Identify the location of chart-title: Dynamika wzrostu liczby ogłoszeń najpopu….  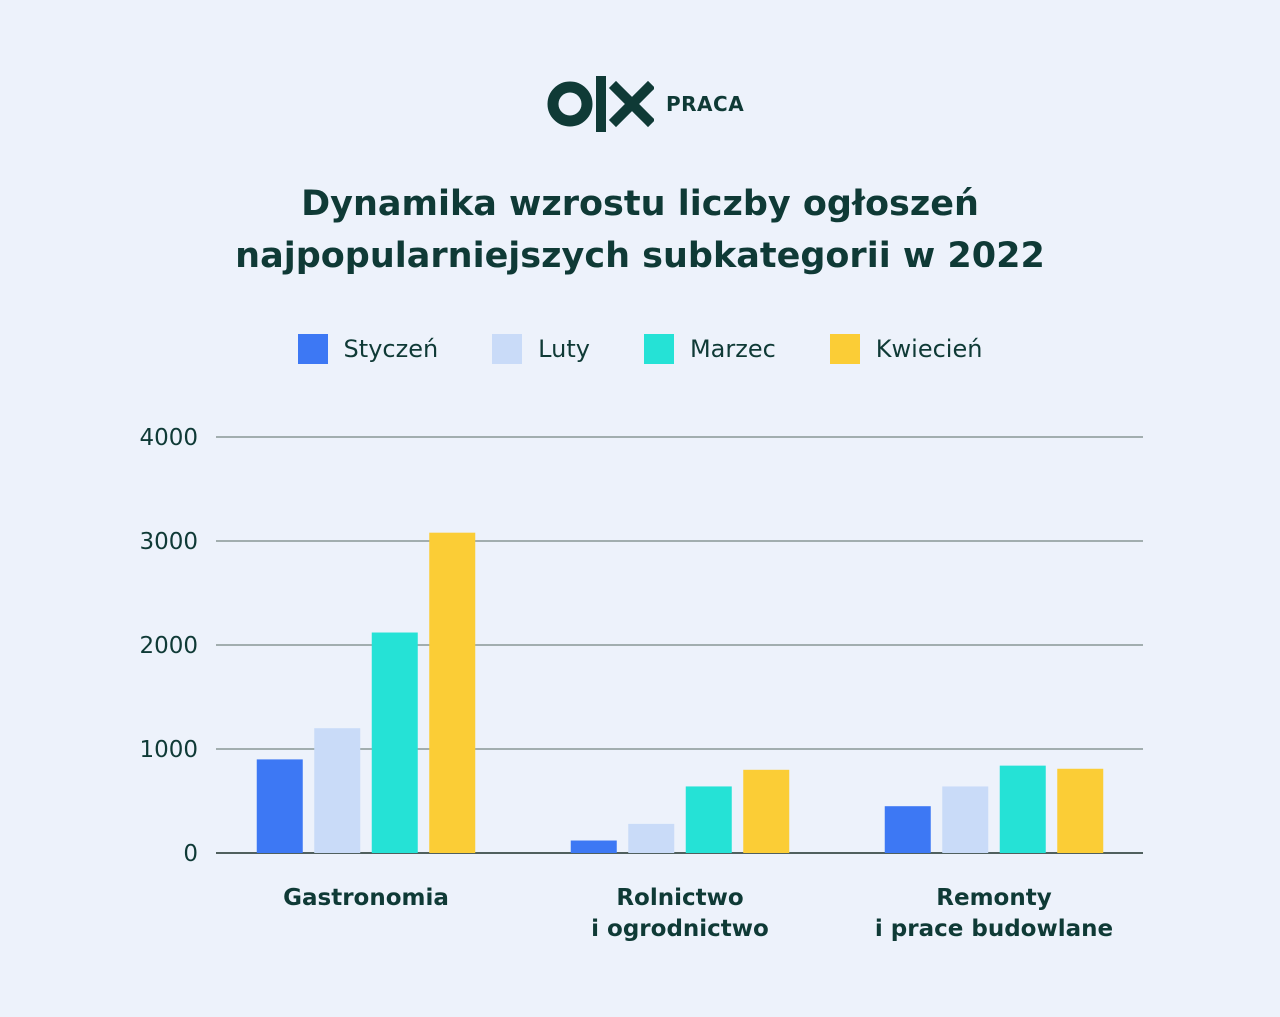
(640, 230).